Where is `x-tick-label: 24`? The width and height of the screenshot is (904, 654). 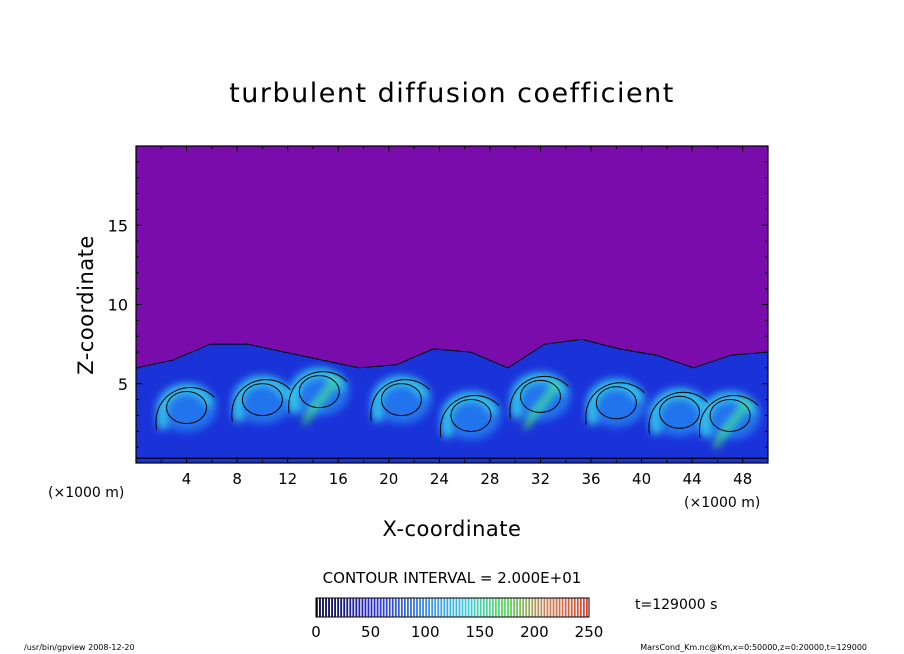 x-tick-label: 24 is located at coordinates (439, 479).